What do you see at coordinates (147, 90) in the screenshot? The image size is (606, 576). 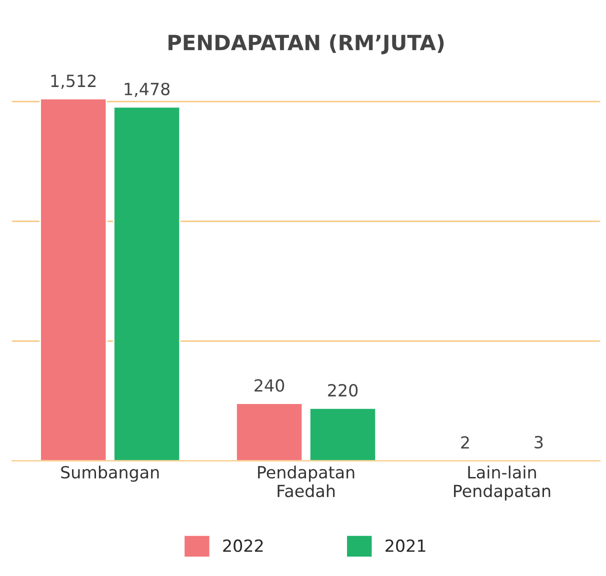 I see `data-label: 1,478` at bounding box center [147, 90].